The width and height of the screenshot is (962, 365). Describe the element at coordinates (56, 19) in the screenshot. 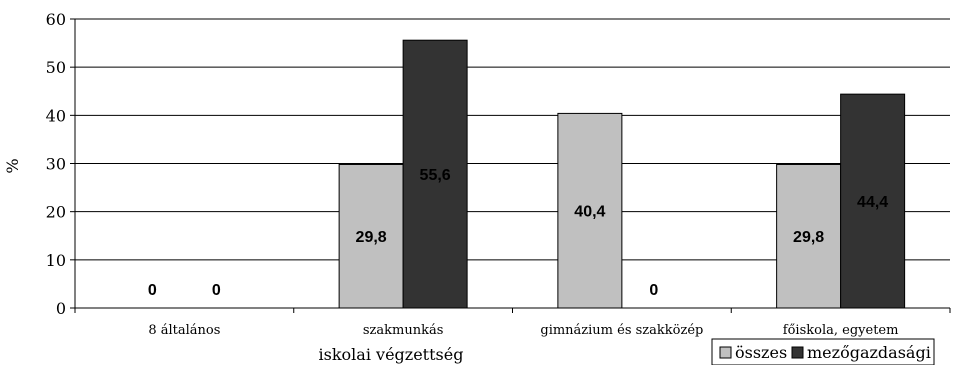

I see `y-tick-label: 60` at that location.